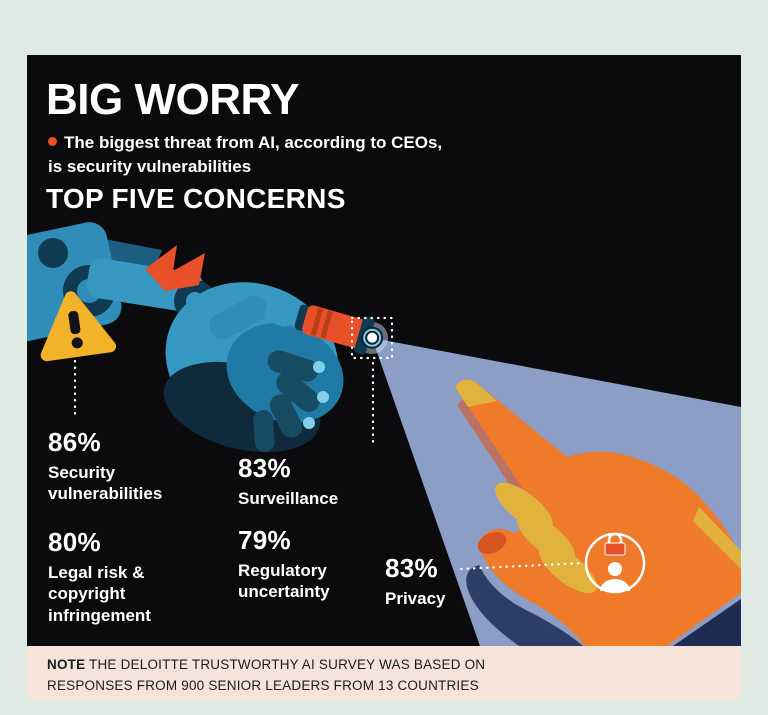  I want to click on stat-label: Regulatory uncertainty, so click(284, 581).